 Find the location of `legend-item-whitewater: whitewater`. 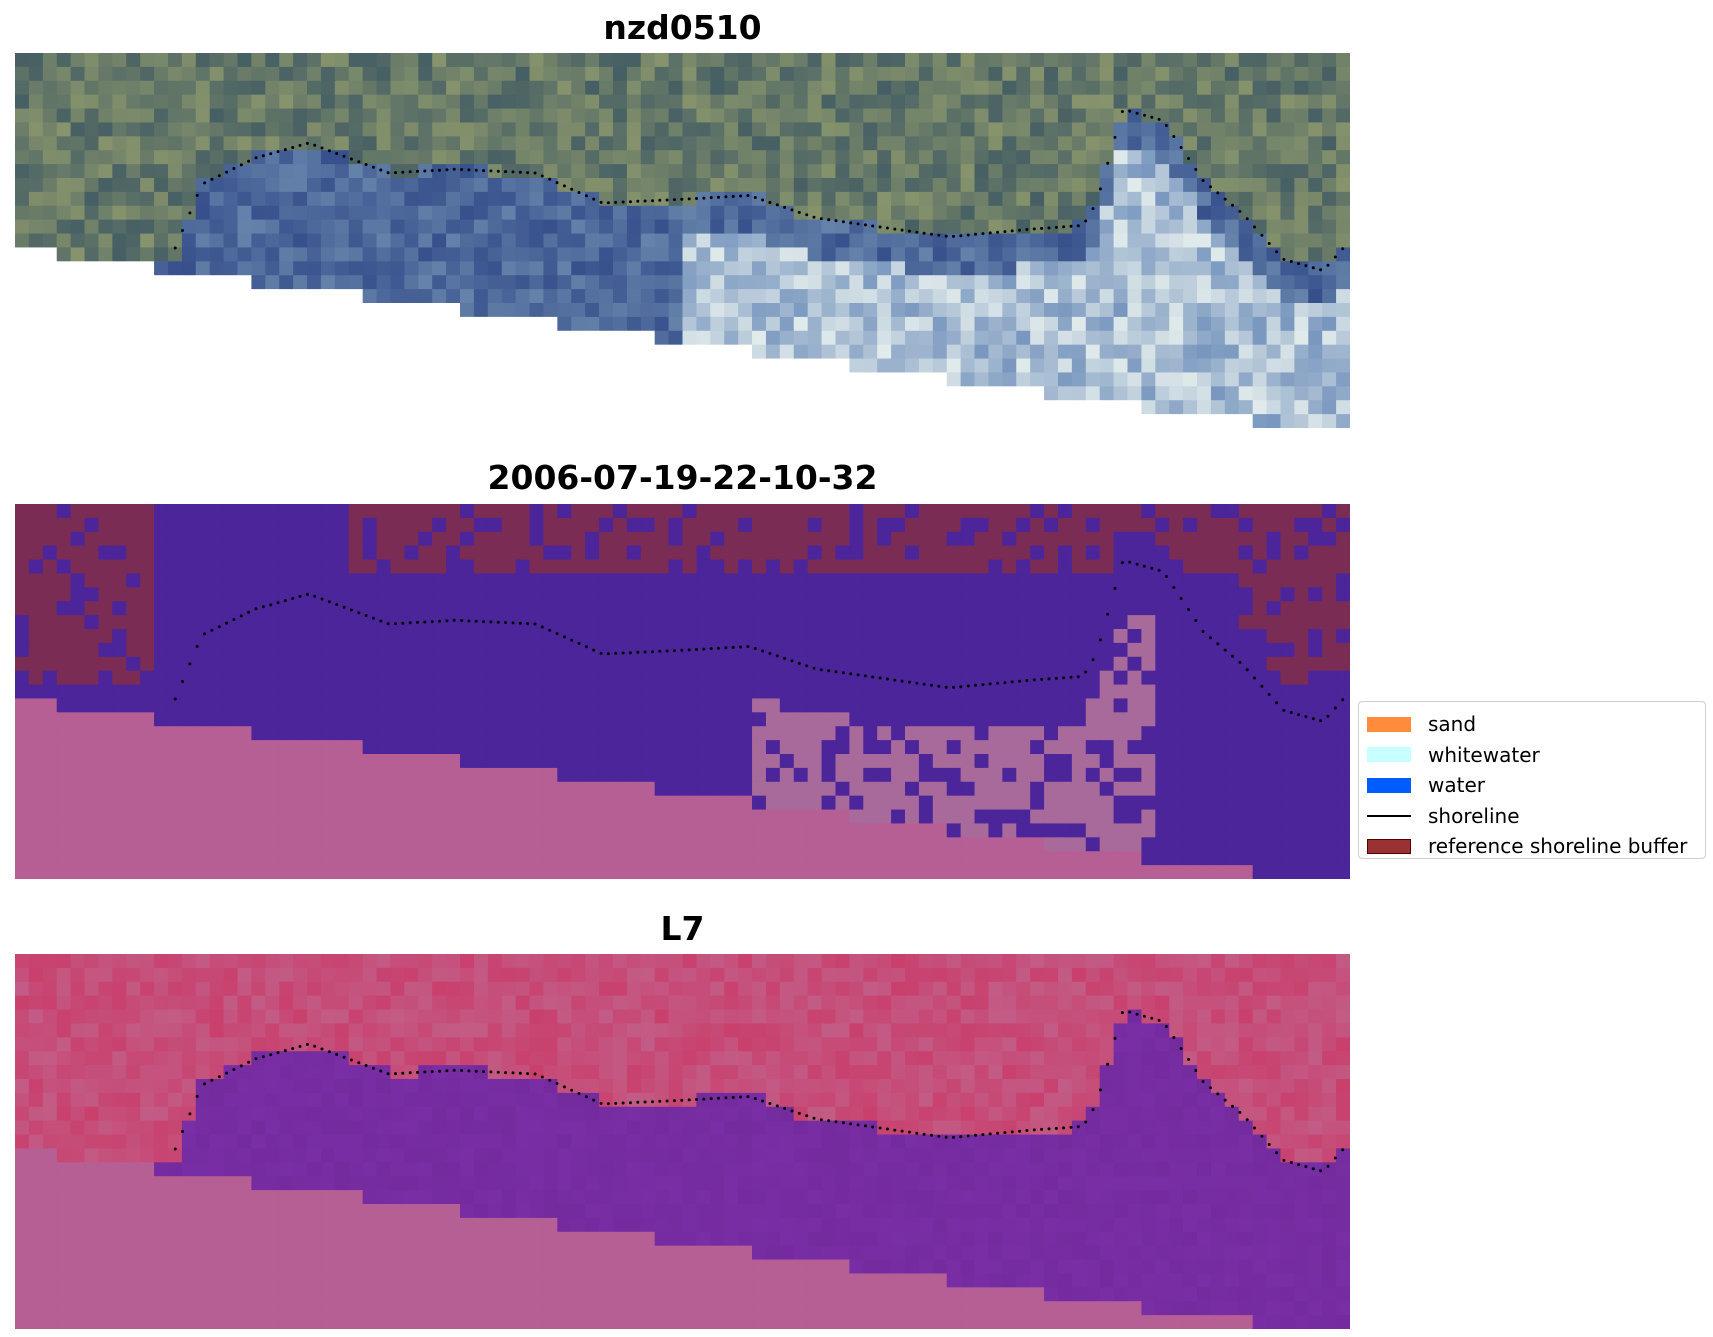

legend-item-whitewater: whitewater is located at coordinates (1532, 755).